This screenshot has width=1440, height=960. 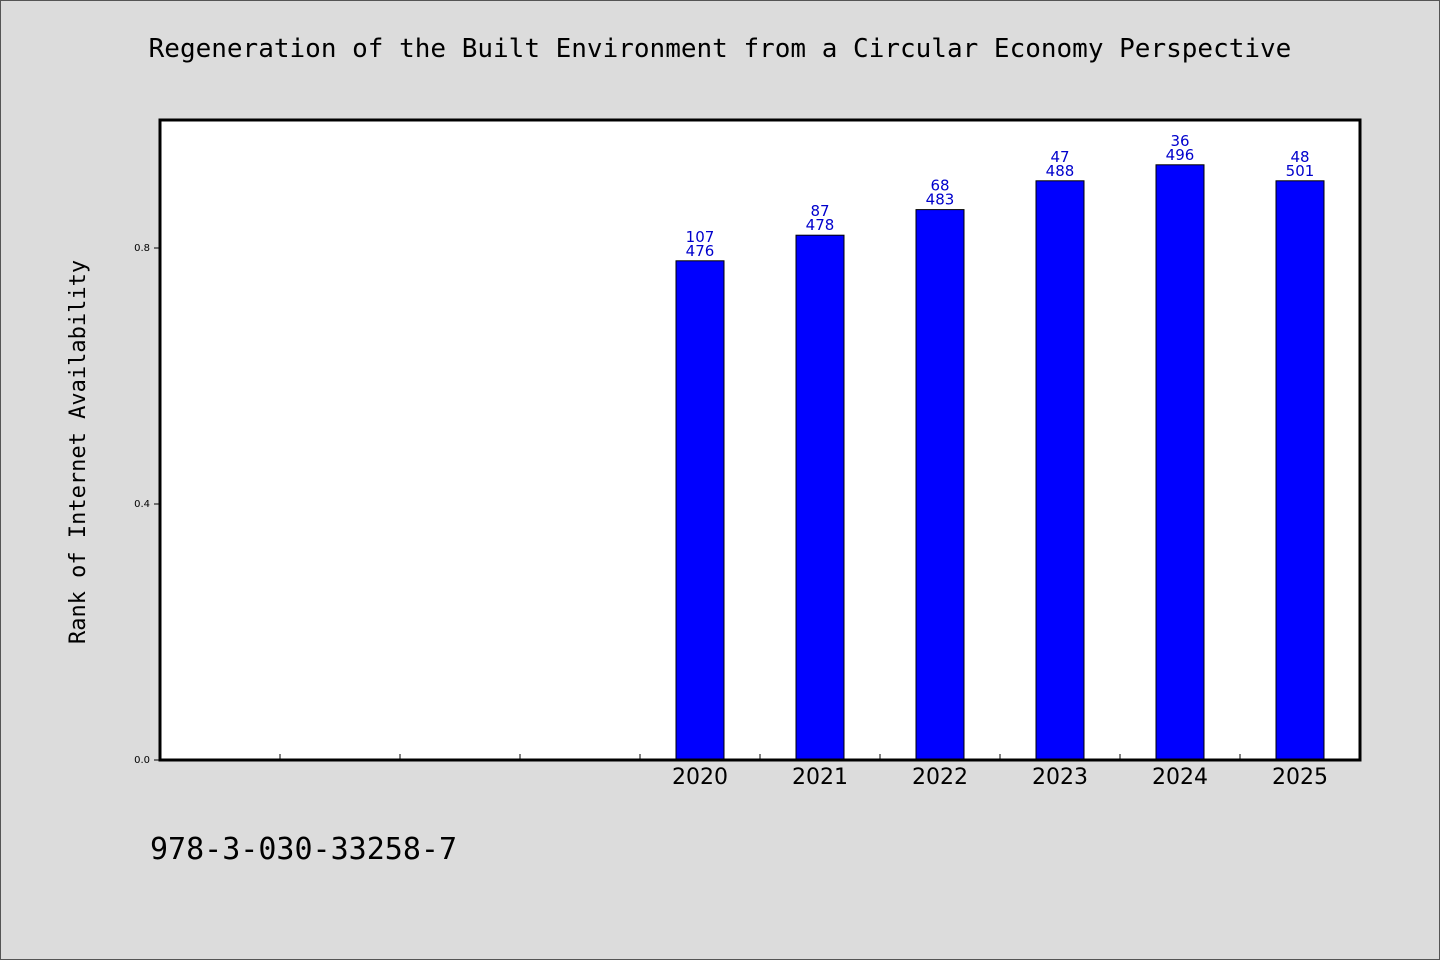 What do you see at coordinates (1299, 157) in the screenshot?
I see `bar-label-top: 48` at bounding box center [1299, 157].